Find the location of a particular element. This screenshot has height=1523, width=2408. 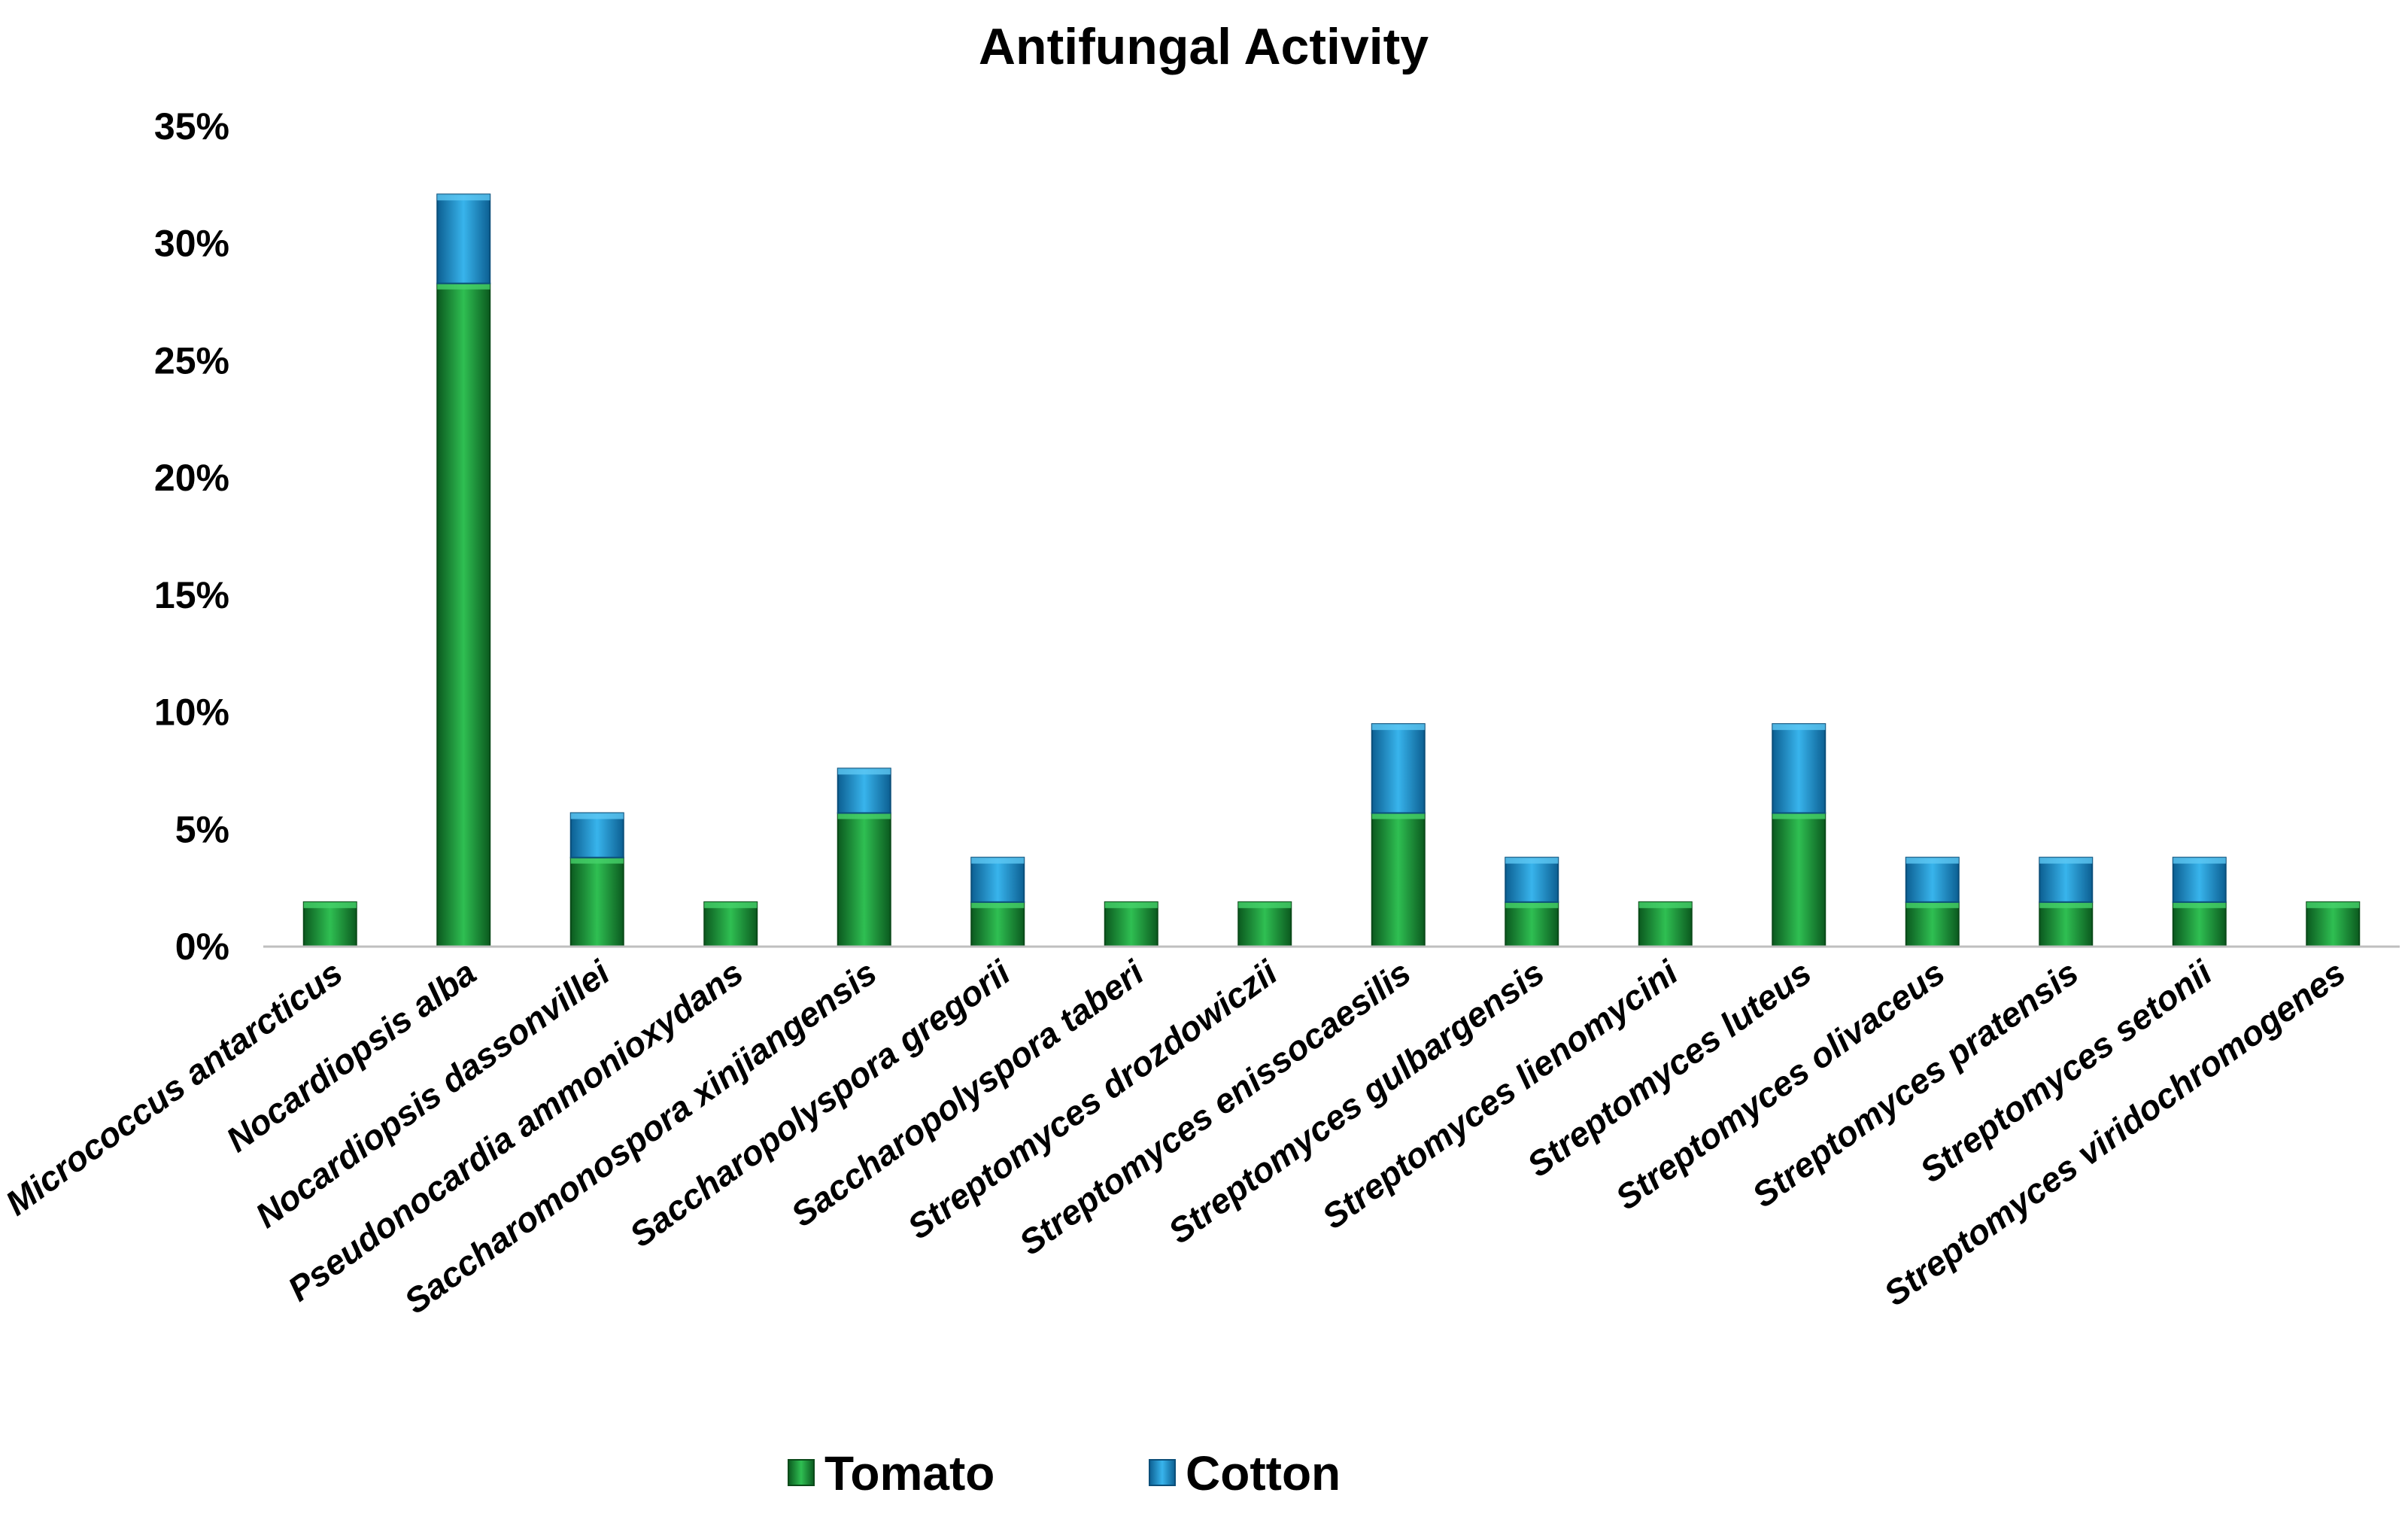

y-tick-label: 5% is located at coordinates (202, 829).